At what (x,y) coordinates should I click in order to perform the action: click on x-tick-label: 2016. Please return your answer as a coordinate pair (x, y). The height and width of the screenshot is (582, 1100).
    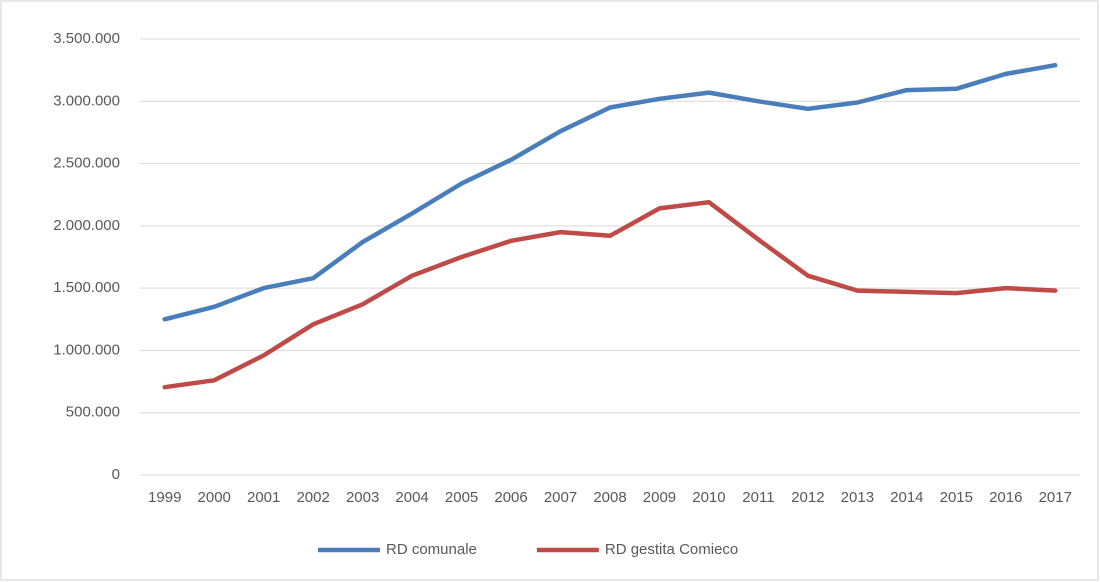
    Looking at the image, I should click on (1005, 497).